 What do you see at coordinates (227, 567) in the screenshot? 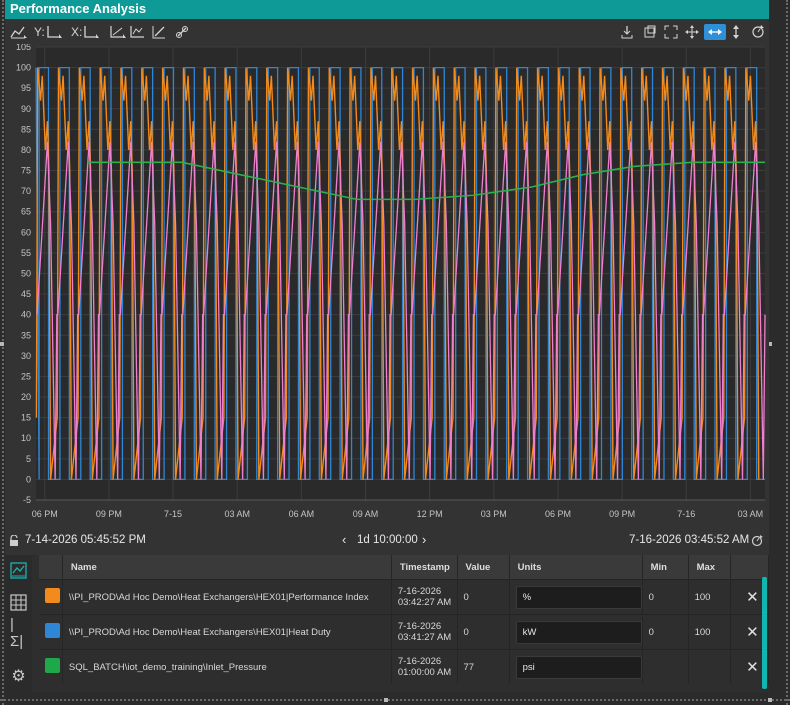
I see `name-column-header: Name` at bounding box center [227, 567].